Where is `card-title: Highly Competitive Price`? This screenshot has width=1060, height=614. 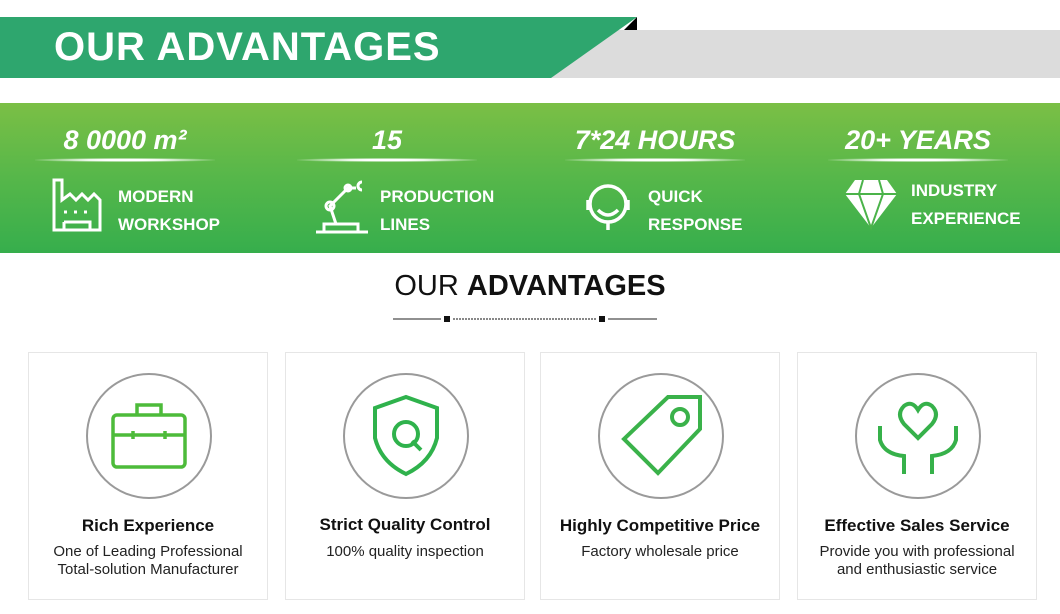
card-title: Highly Competitive Price is located at coordinates (660, 525).